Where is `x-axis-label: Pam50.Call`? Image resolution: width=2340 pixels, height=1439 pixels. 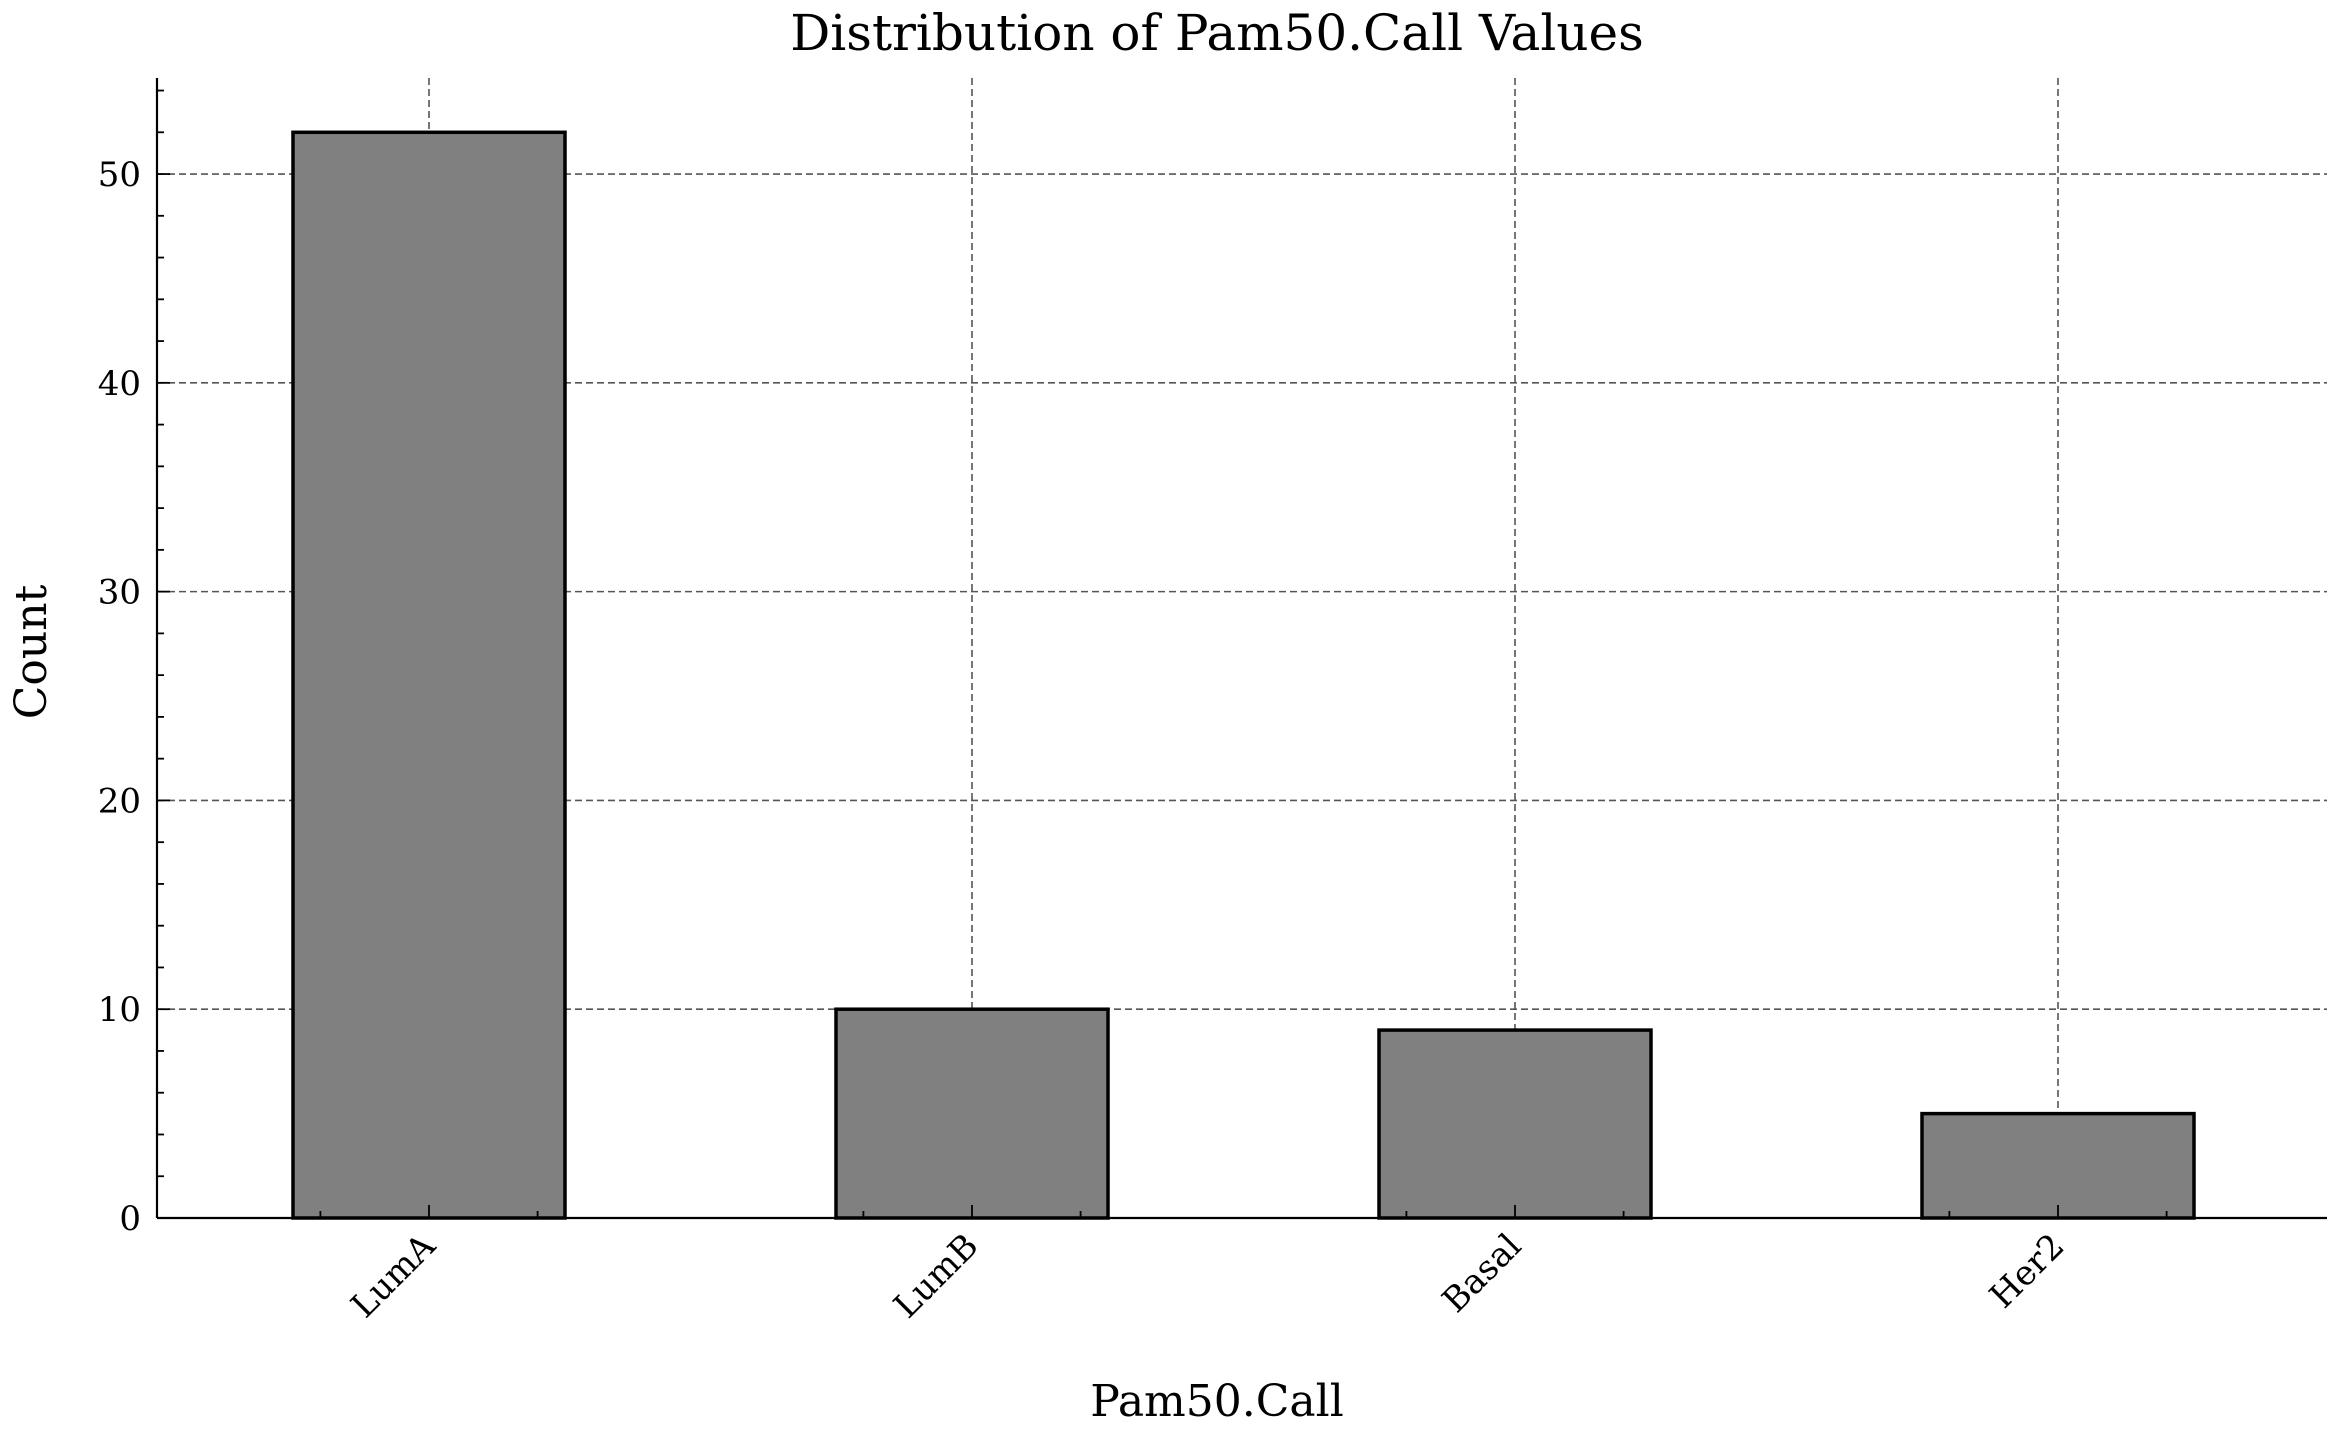
x-axis-label: Pam50.Call is located at coordinates (1217, 1401).